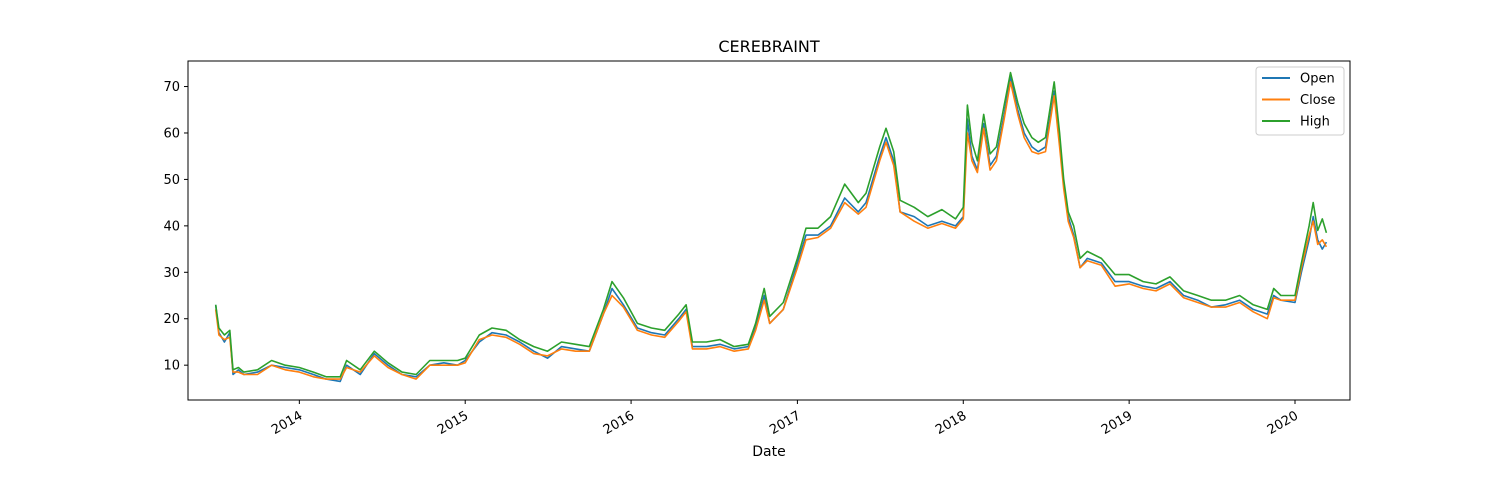  What do you see at coordinates (171, 273) in the screenshot?
I see `y-tick-label: 30` at bounding box center [171, 273].